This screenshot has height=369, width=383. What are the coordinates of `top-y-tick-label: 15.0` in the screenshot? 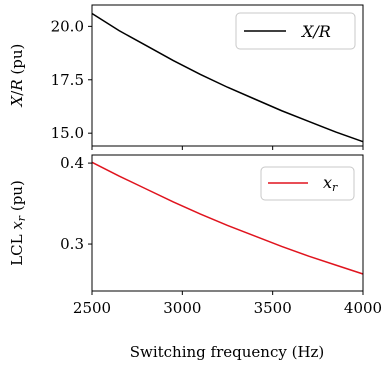 It's located at (67, 133).